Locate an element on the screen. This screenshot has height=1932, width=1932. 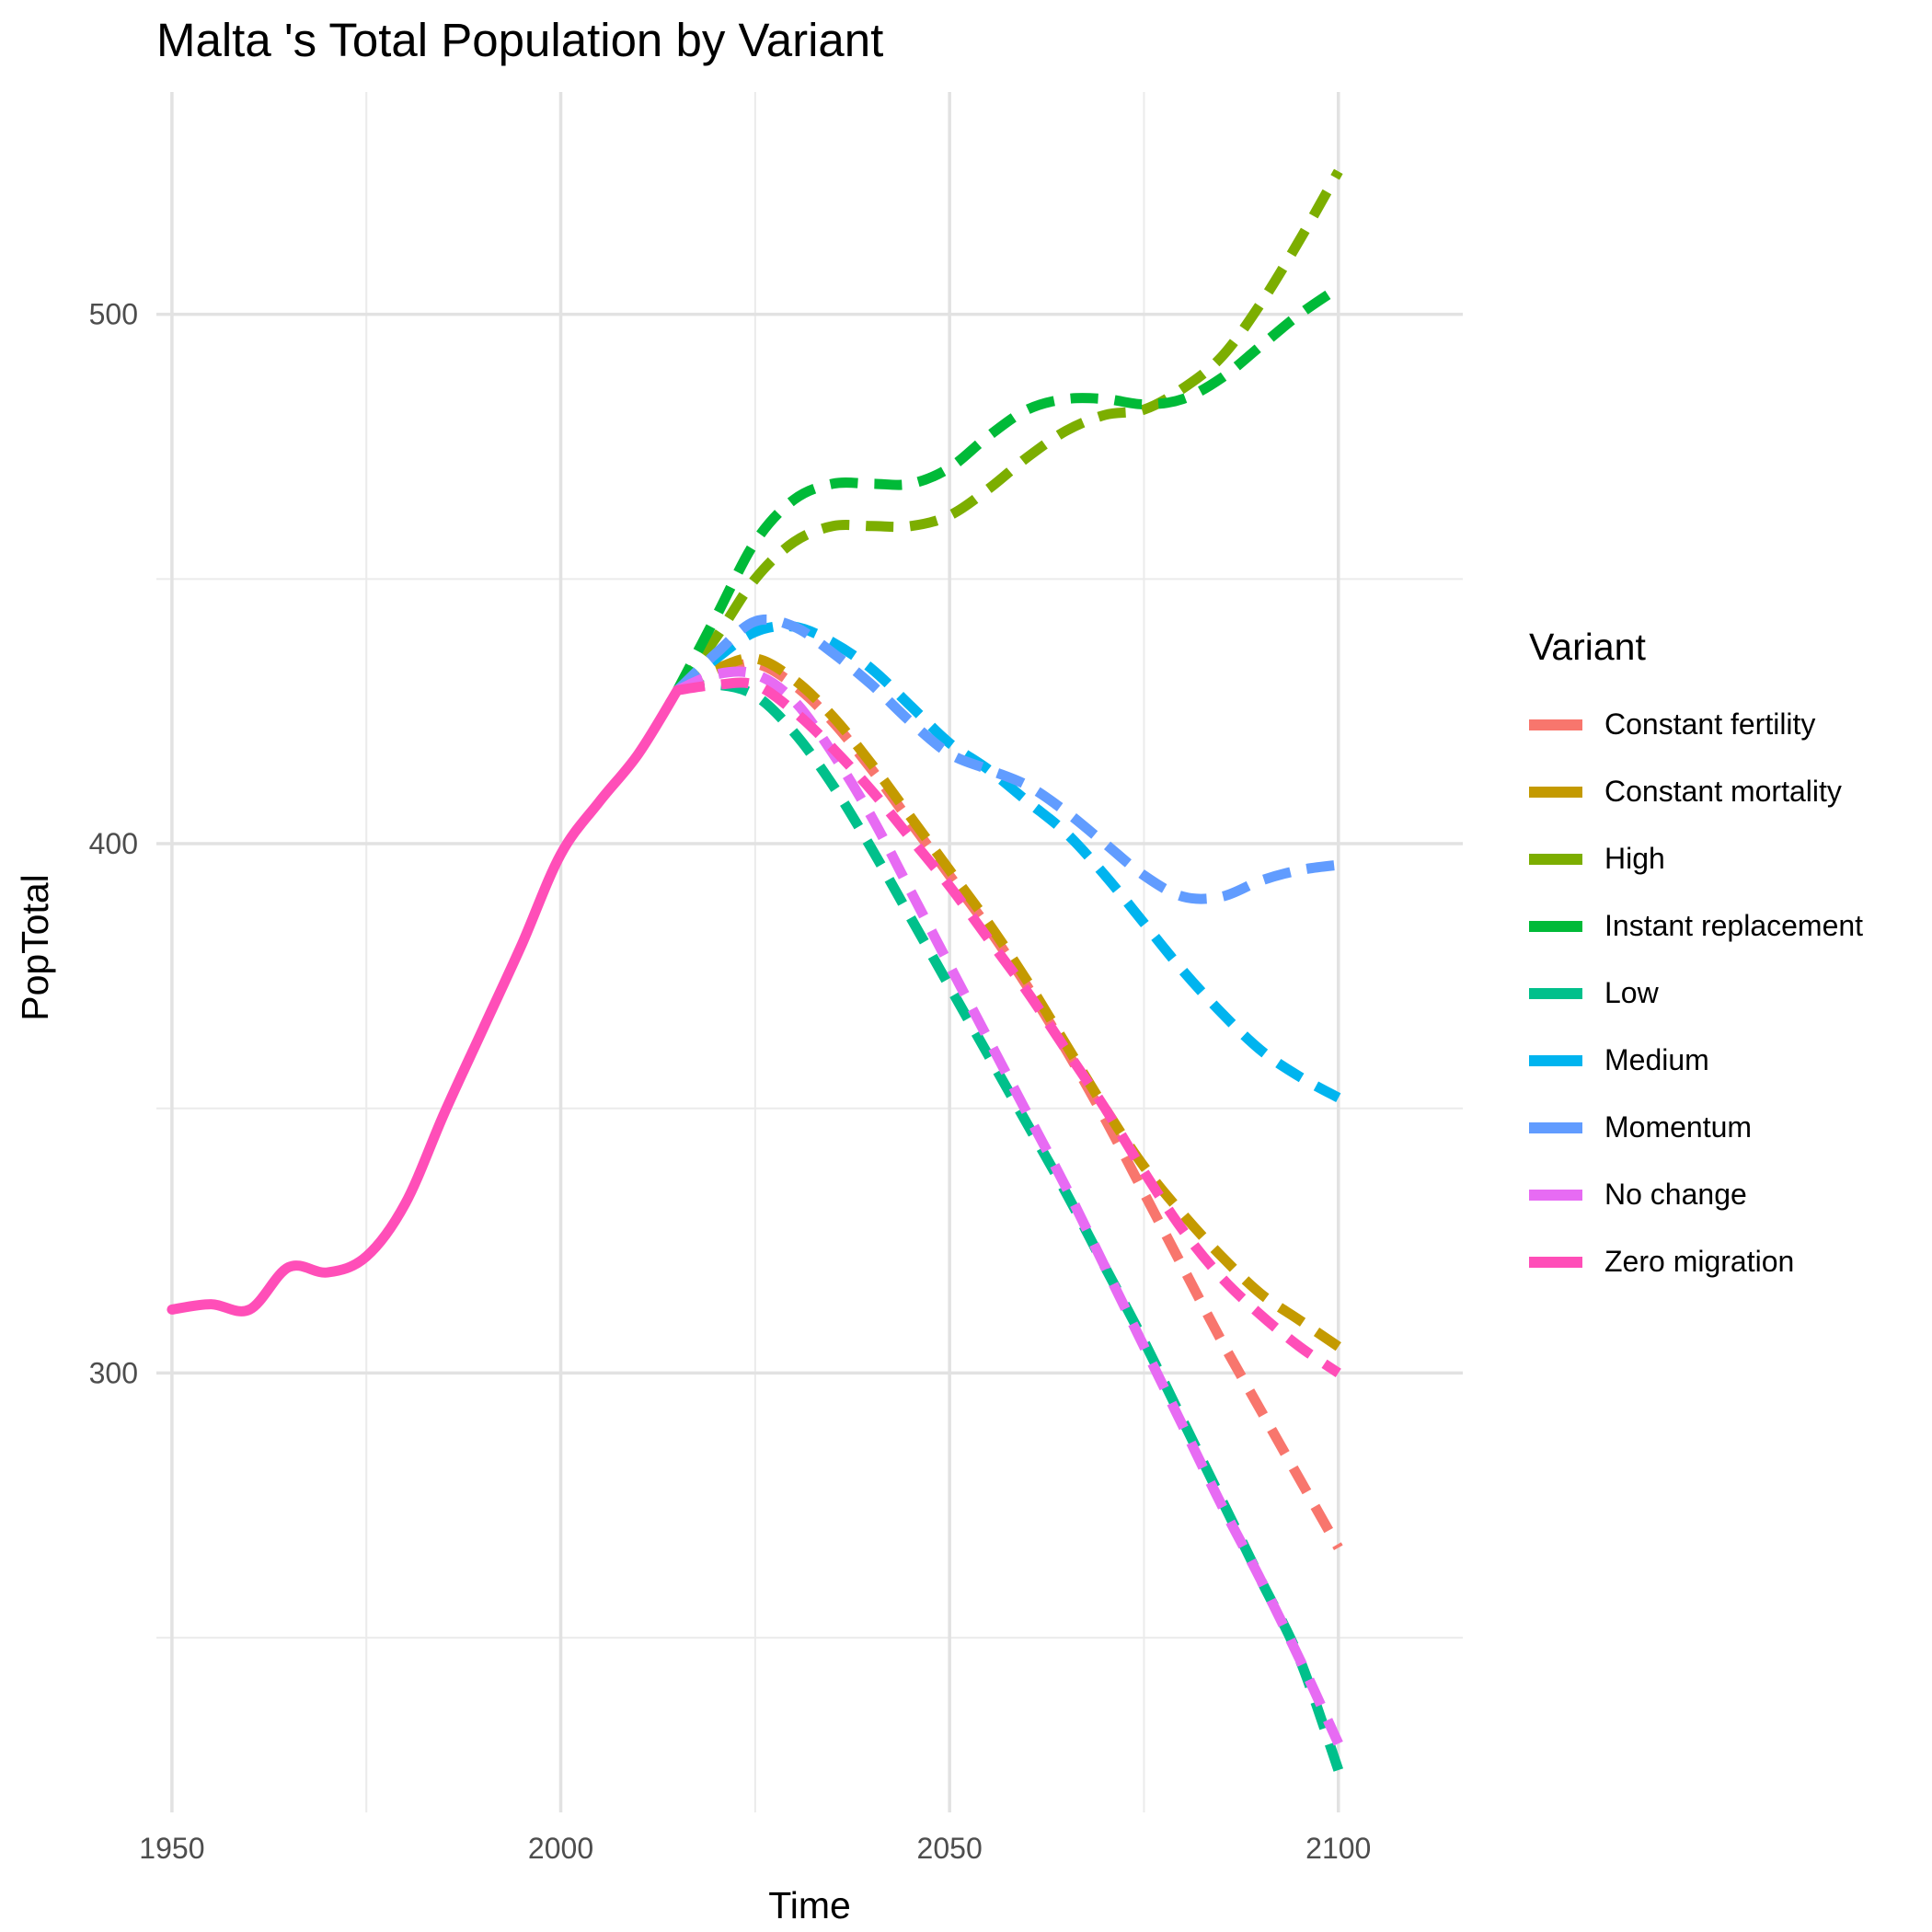
legend-label: Zero migration is located at coordinates (1699, 1261).